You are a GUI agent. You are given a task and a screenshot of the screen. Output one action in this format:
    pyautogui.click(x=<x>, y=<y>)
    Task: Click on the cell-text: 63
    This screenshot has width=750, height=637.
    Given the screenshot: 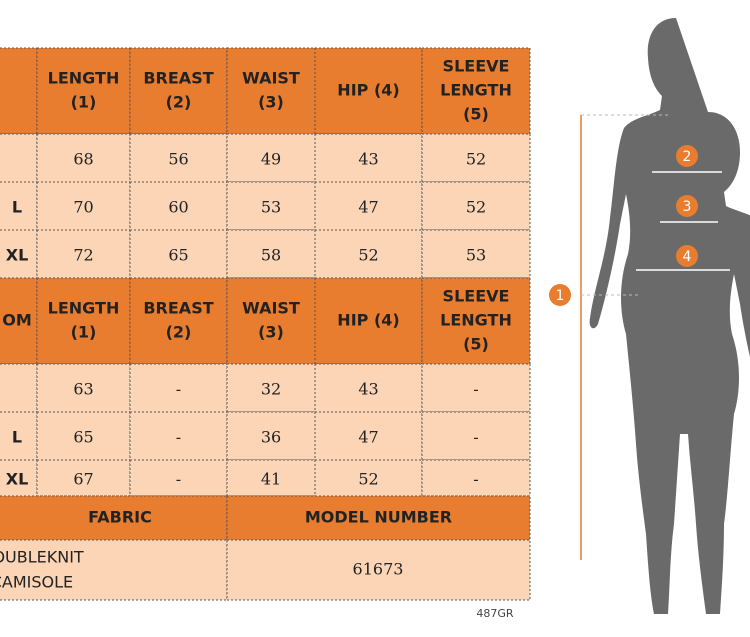 What is the action you would take?
    pyautogui.click(x=83, y=389)
    